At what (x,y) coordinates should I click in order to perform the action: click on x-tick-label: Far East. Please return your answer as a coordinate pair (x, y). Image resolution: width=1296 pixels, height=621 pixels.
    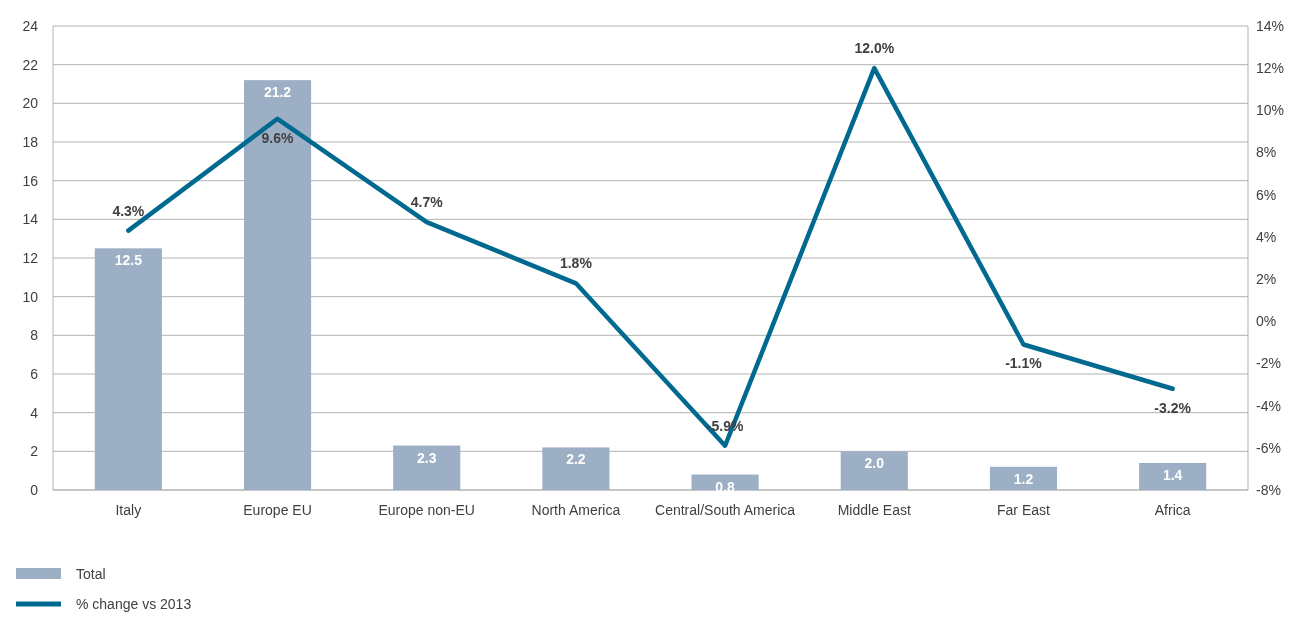
    Looking at the image, I should click on (1024, 510).